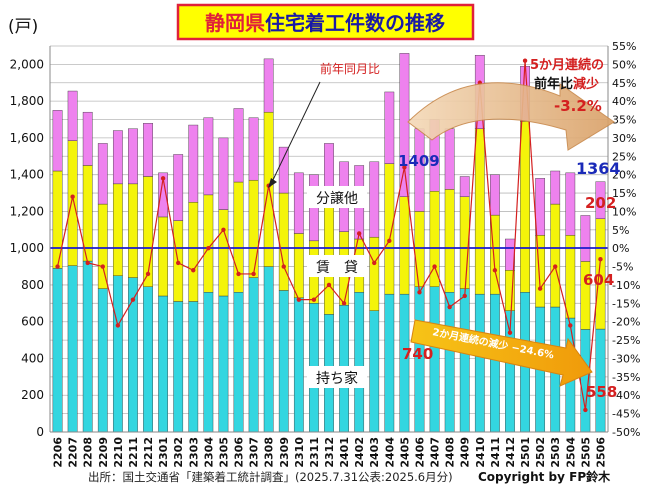 This screenshot has height=487, width=650. Describe the element at coordinates (553, 84) in the screenshot. I see `callout-line2-a: 前年比` at that location.